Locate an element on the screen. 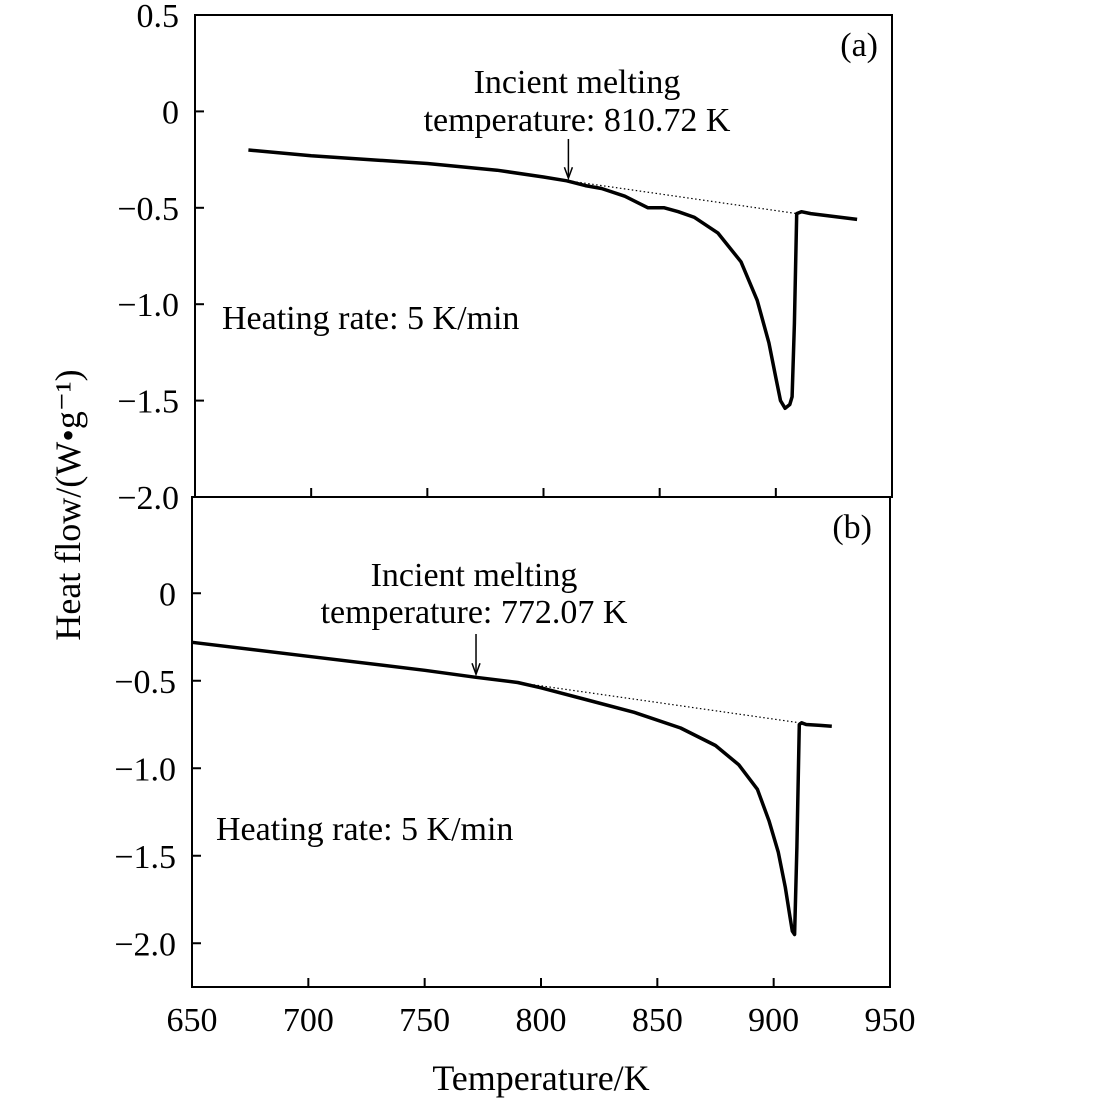 The image size is (1107, 1114). x-tick-label: 850 is located at coordinates (657, 1020).